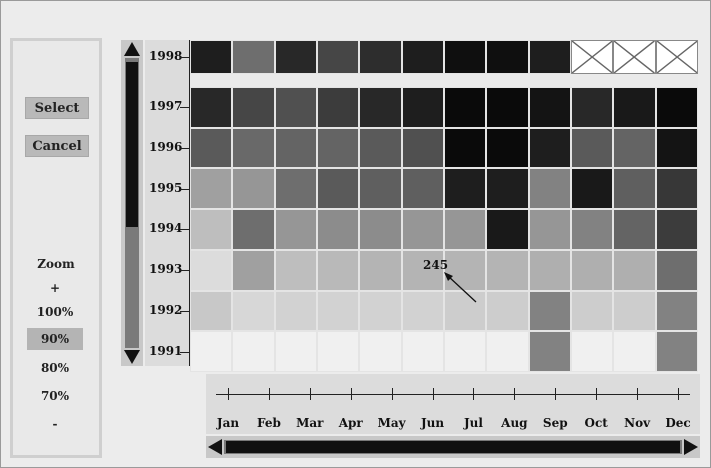  Describe the element at coordinates (380, 270) in the screenshot. I see `heatmap-cell-1993-may` at that location.